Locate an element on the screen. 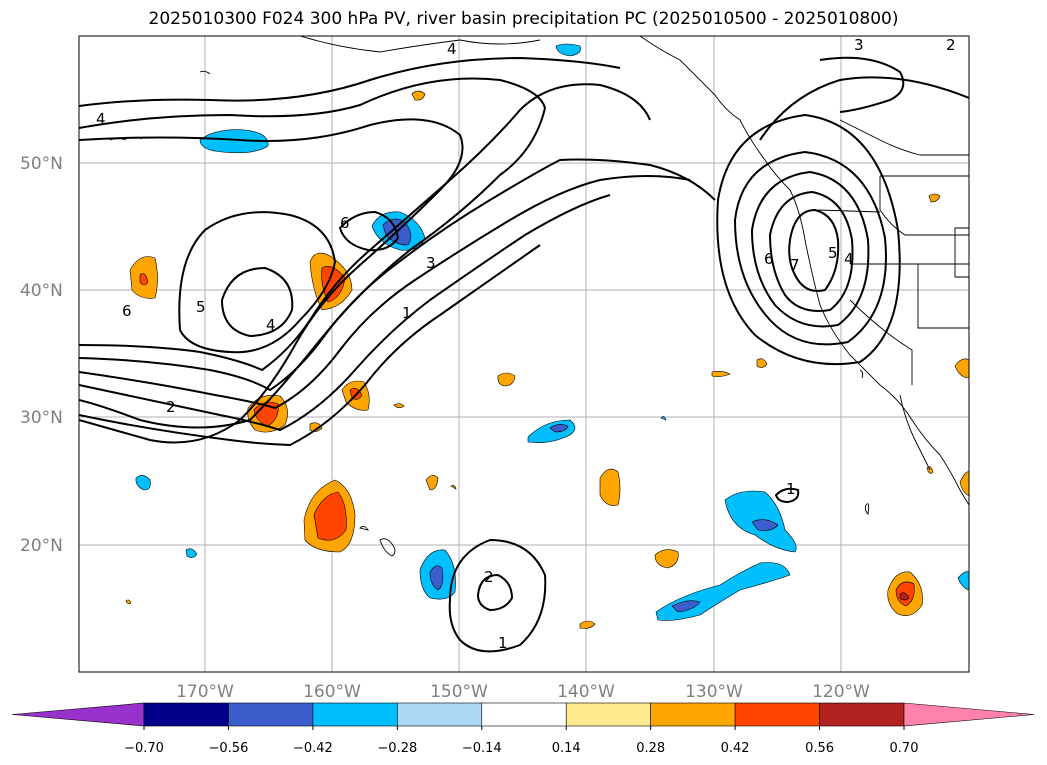 This screenshot has height=765, width=1047. lon-tick-label: 150°W is located at coordinates (459, 692).